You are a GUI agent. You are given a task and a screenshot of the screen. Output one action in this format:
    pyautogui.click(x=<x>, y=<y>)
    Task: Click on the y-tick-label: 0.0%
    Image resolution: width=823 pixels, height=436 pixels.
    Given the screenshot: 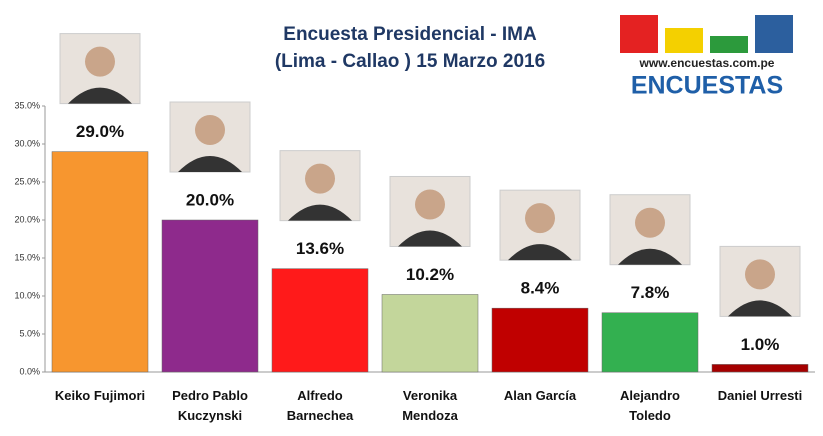 What is the action you would take?
    pyautogui.click(x=29, y=371)
    